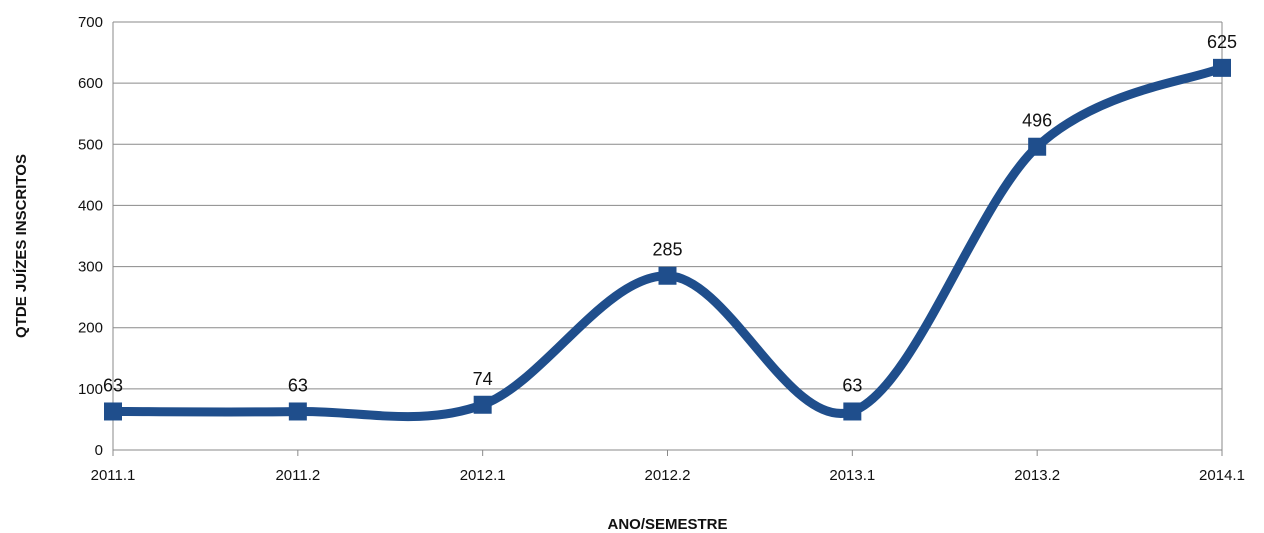 This screenshot has width=1264, height=533. What do you see at coordinates (297, 475) in the screenshot?
I see `x-tick-label: 2011.2` at bounding box center [297, 475].